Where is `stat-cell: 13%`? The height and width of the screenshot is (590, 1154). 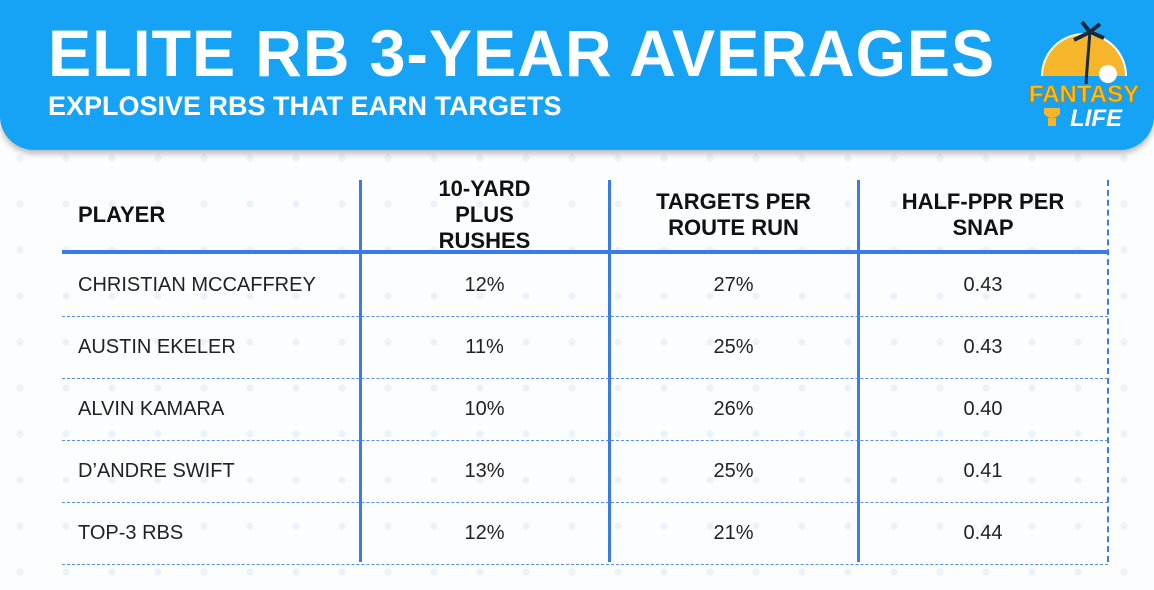
stat-cell: 13% is located at coordinates (484, 470).